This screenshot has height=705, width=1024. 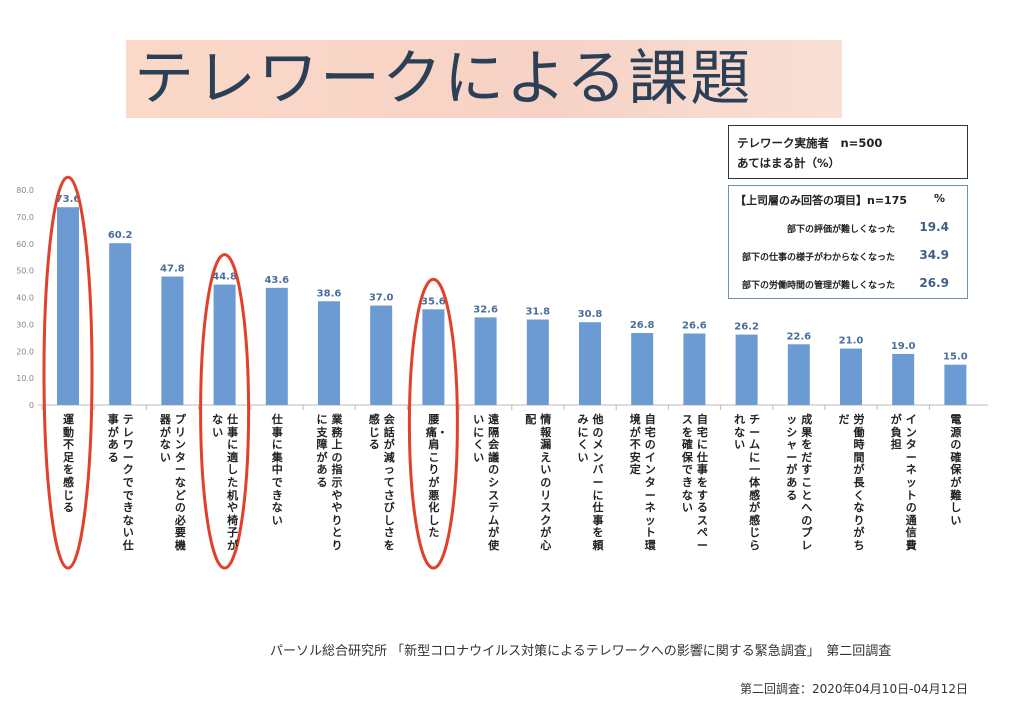 I want to click on bar-value-label: 32.6, so click(x=485, y=309).